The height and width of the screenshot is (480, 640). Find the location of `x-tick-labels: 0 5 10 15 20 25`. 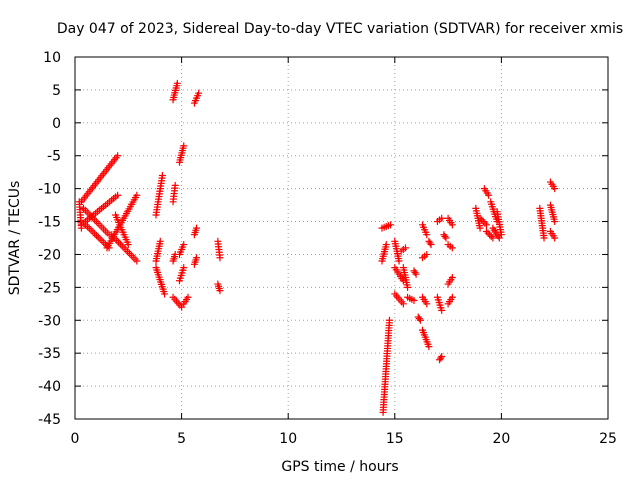

x-tick-labels: 0 5 10 15 20 25 is located at coordinates (344, 439).